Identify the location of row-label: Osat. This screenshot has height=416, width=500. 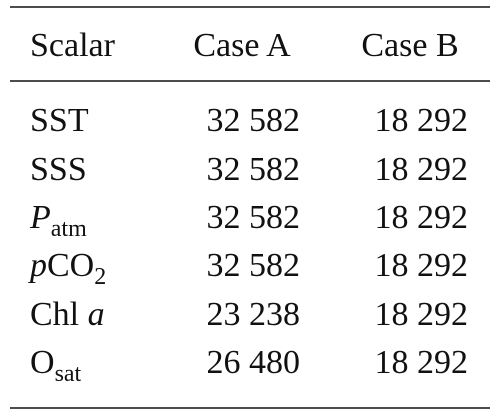
(56, 365).